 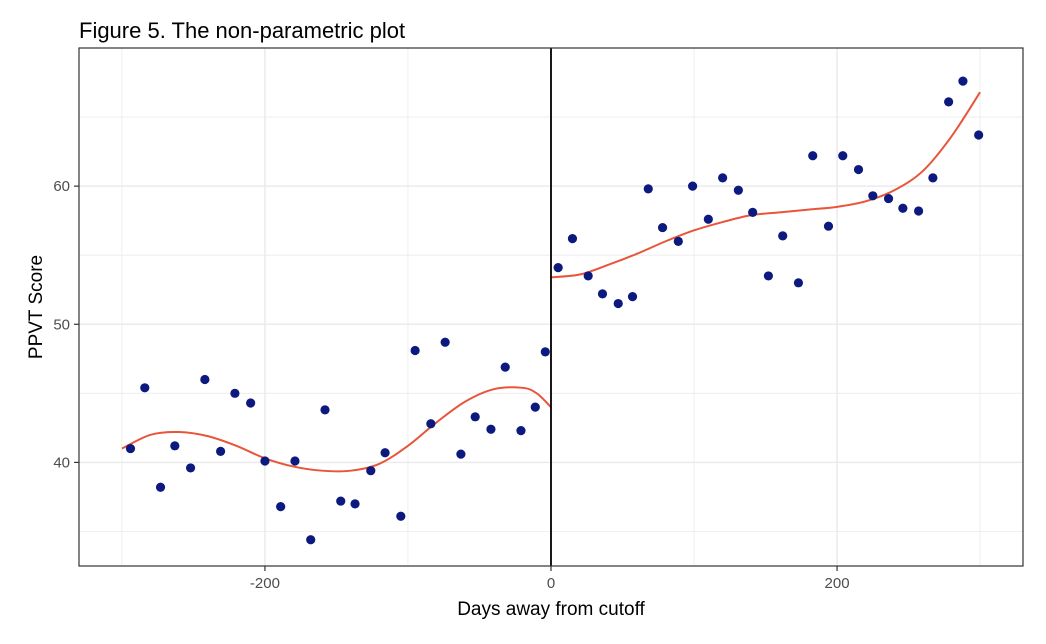 What do you see at coordinates (265, 583) in the screenshot?
I see `x-tick-label: -200` at bounding box center [265, 583].